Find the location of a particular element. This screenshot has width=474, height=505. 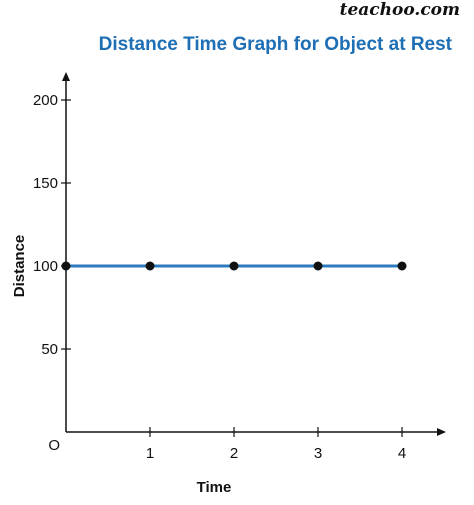

origin-label: O is located at coordinates (54, 445).